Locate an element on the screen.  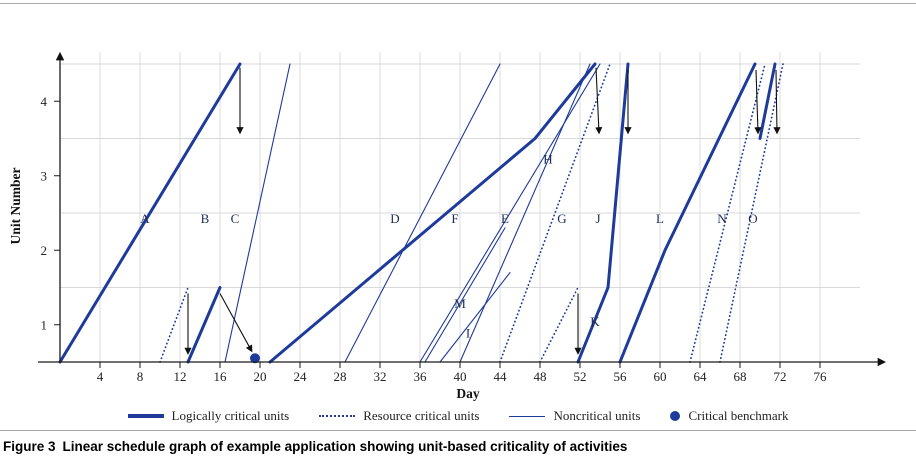
activity-label-J: J is located at coordinates (597, 218).